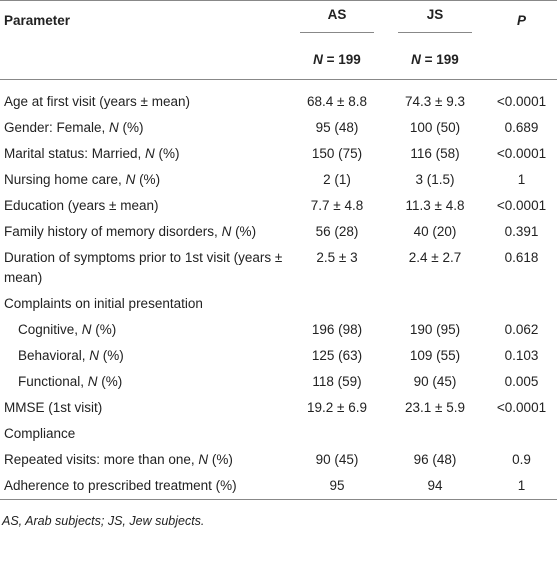 Image resolution: width=557 pixels, height=564 pixels. I want to click on row-label: Repeated visits: more than one, N (%), so click(118, 459).